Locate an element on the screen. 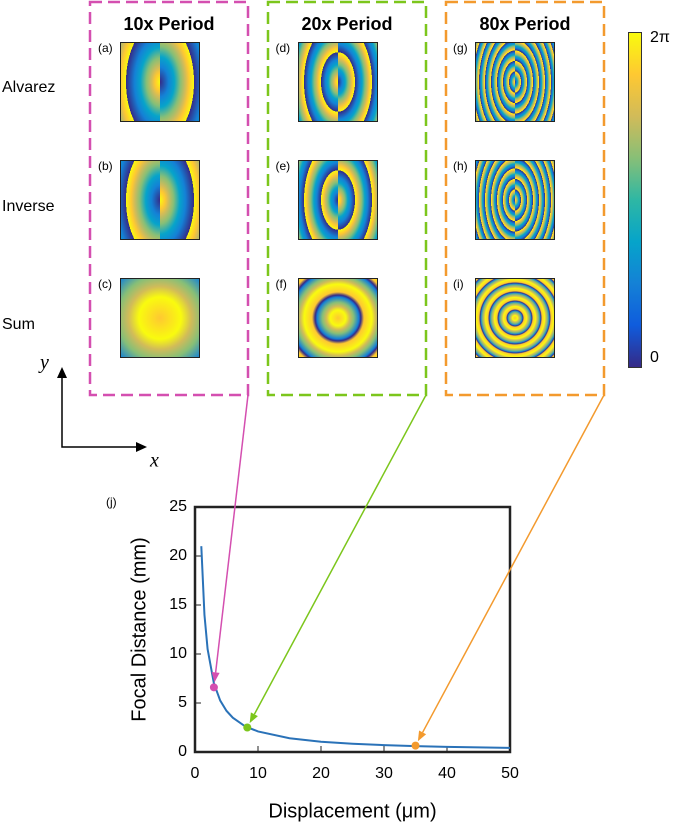 The height and width of the screenshot is (835, 675). y-tick-label: 25 is located at coordinates (178, 506).